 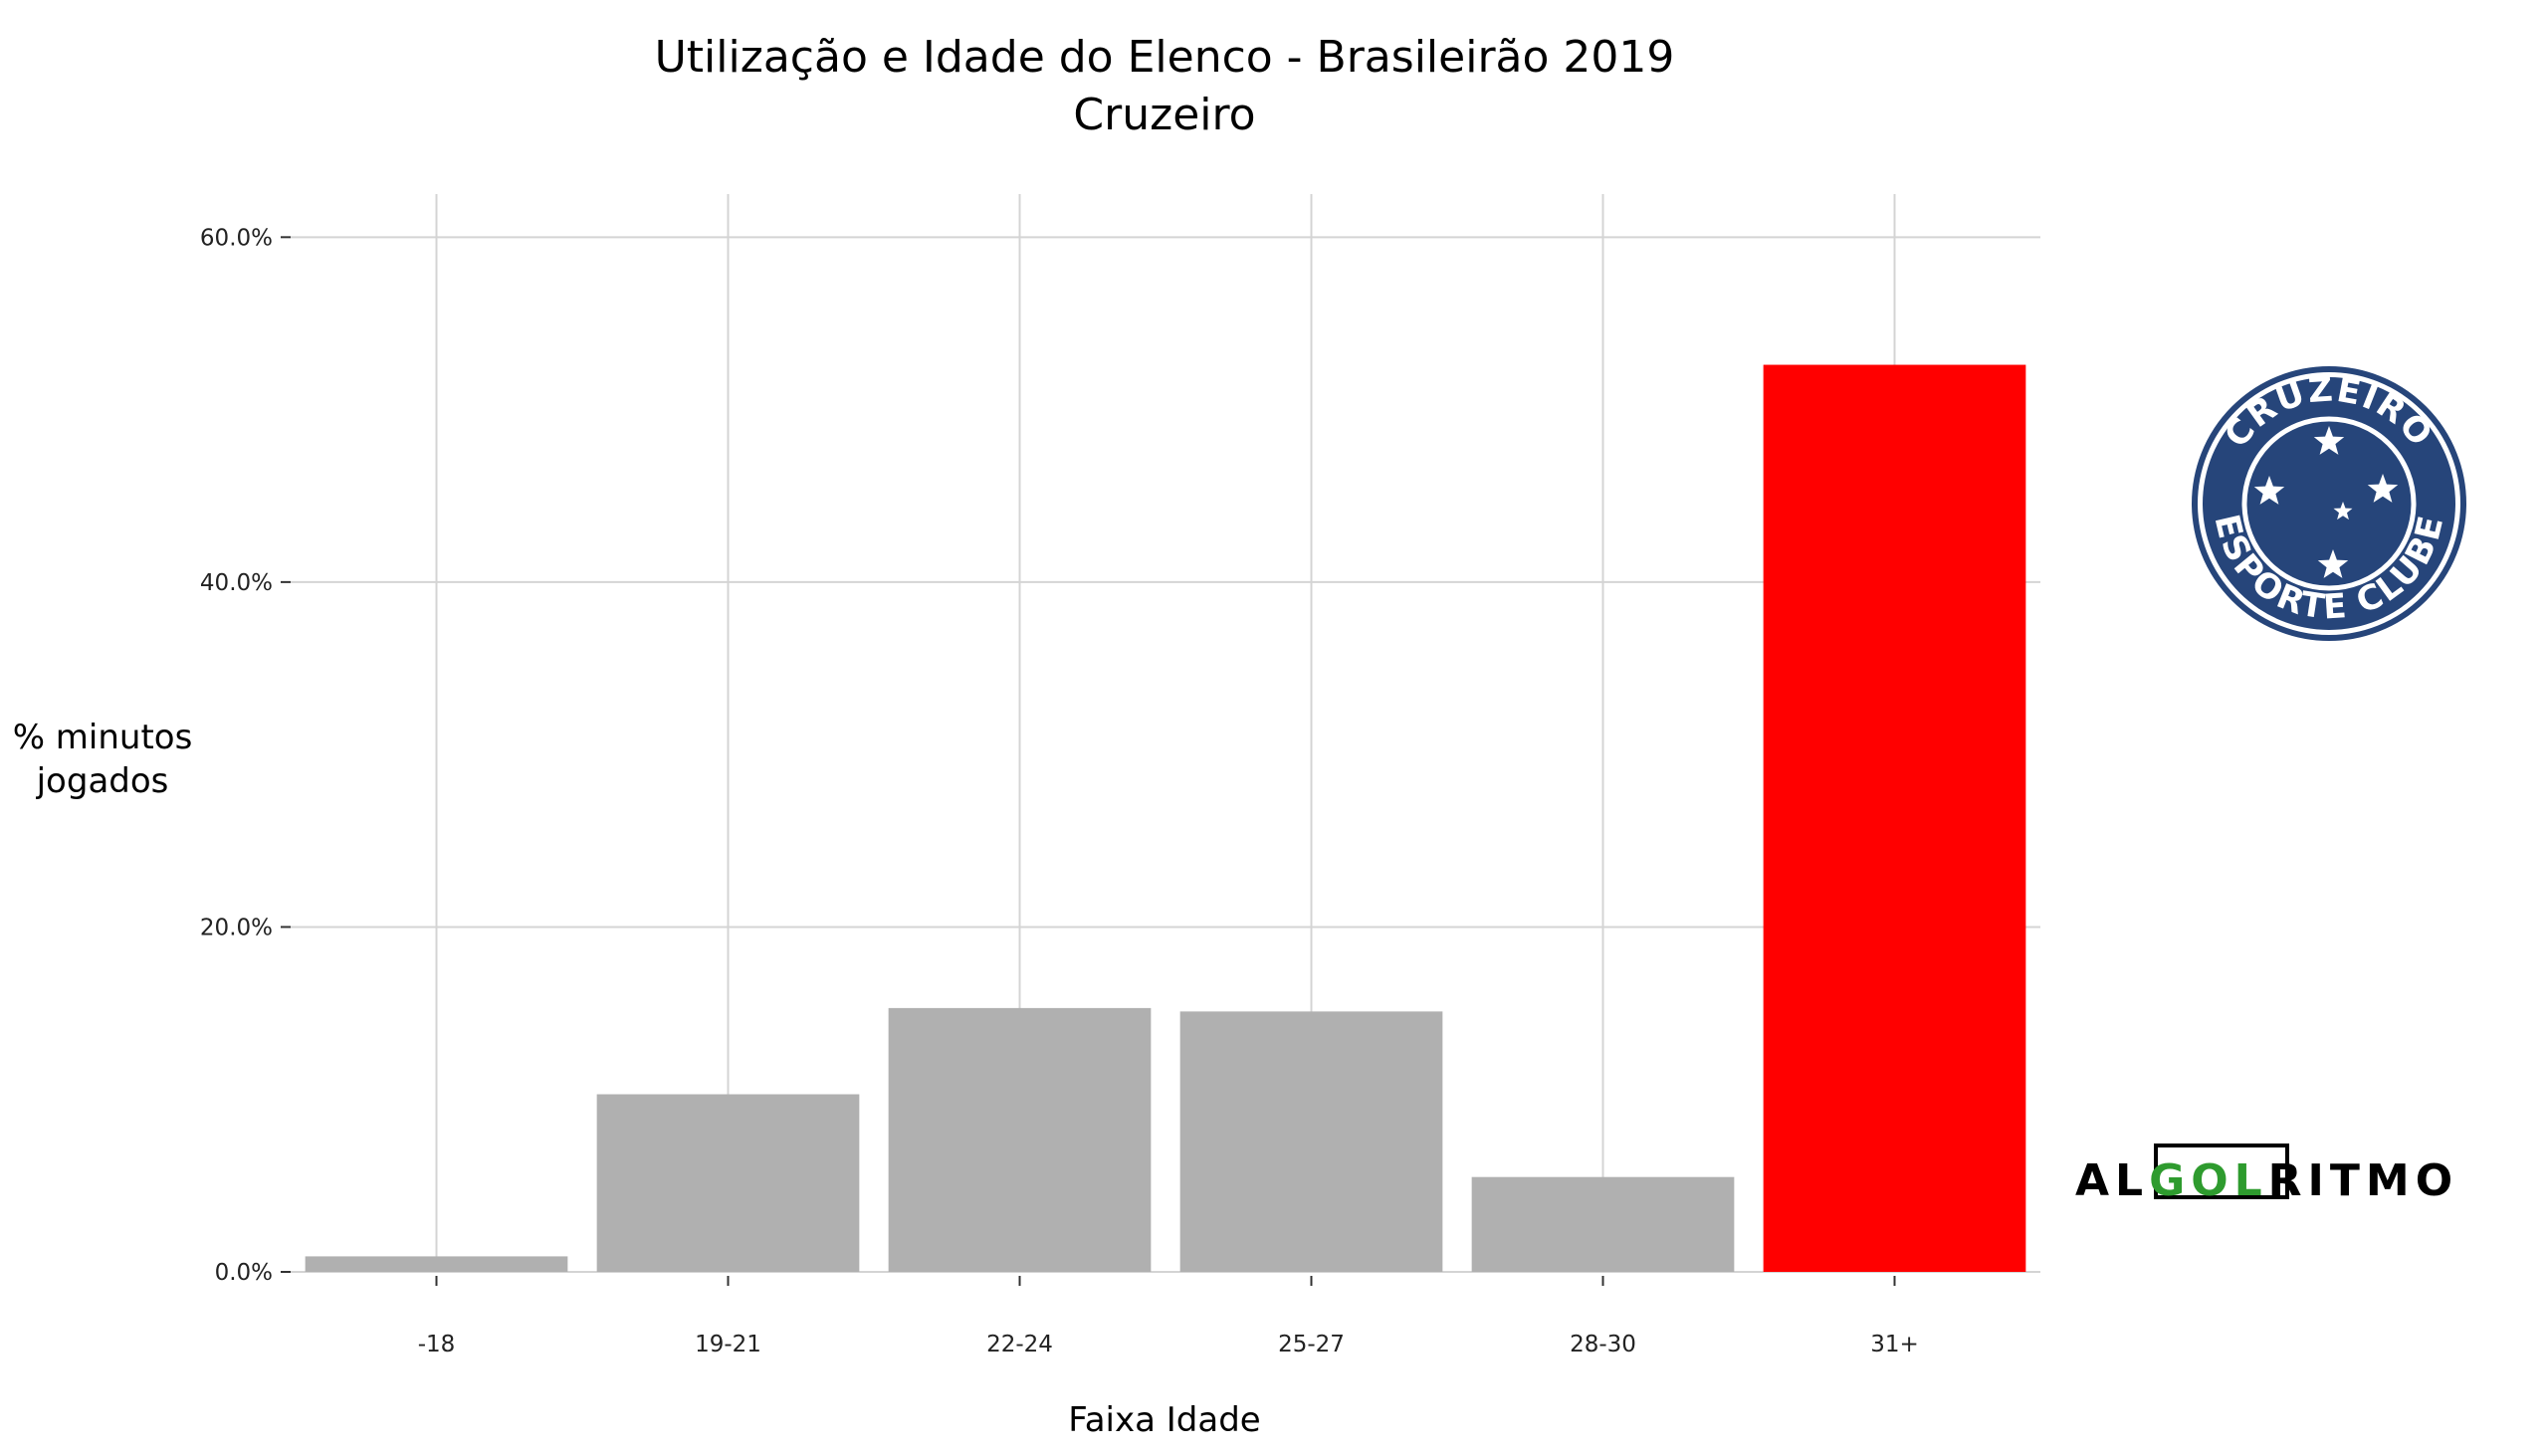 What do you see at coordinates (1894, 818) in the screenshot?
I see `bar-31+` at bounding box center [1894, 818].